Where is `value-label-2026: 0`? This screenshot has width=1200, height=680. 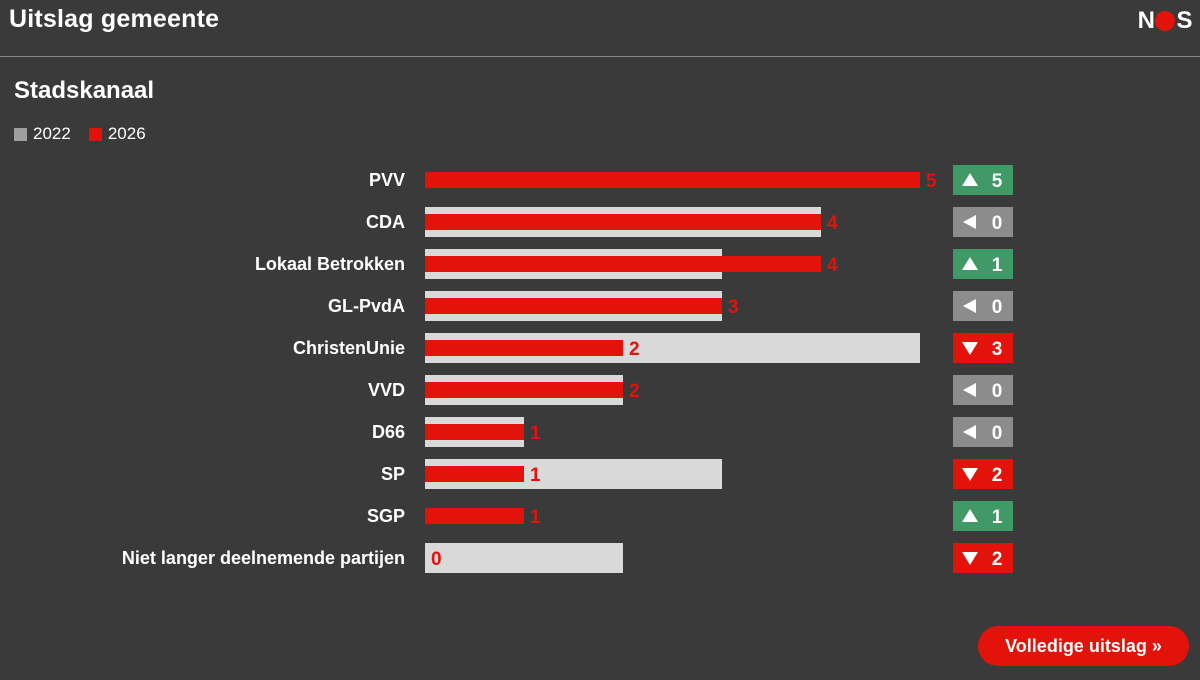 value-label-2026: 0 is located at coordinates (436, 559).